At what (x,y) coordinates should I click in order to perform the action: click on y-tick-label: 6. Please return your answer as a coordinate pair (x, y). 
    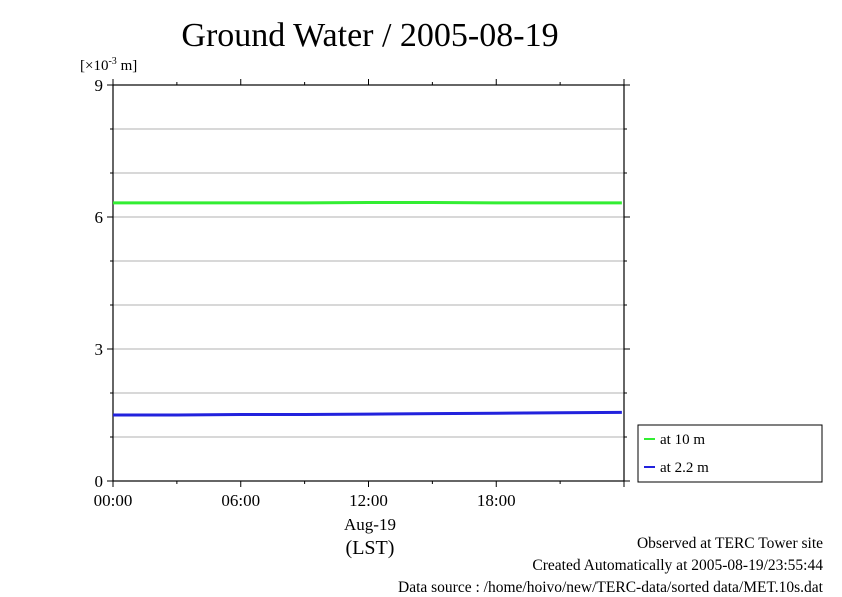
    Looking at the image, I should click on (99, 217).